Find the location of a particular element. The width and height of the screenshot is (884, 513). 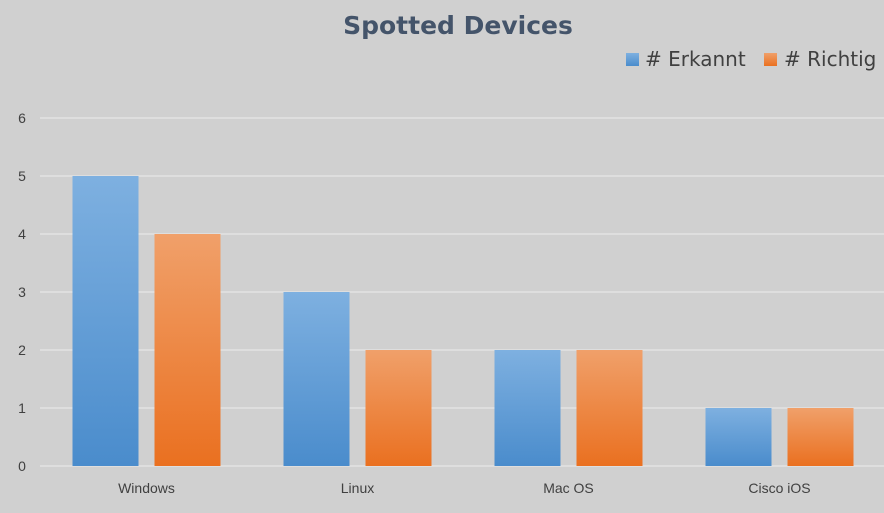

x-tick-label: Mac OS is located at coordinates (568, 488).